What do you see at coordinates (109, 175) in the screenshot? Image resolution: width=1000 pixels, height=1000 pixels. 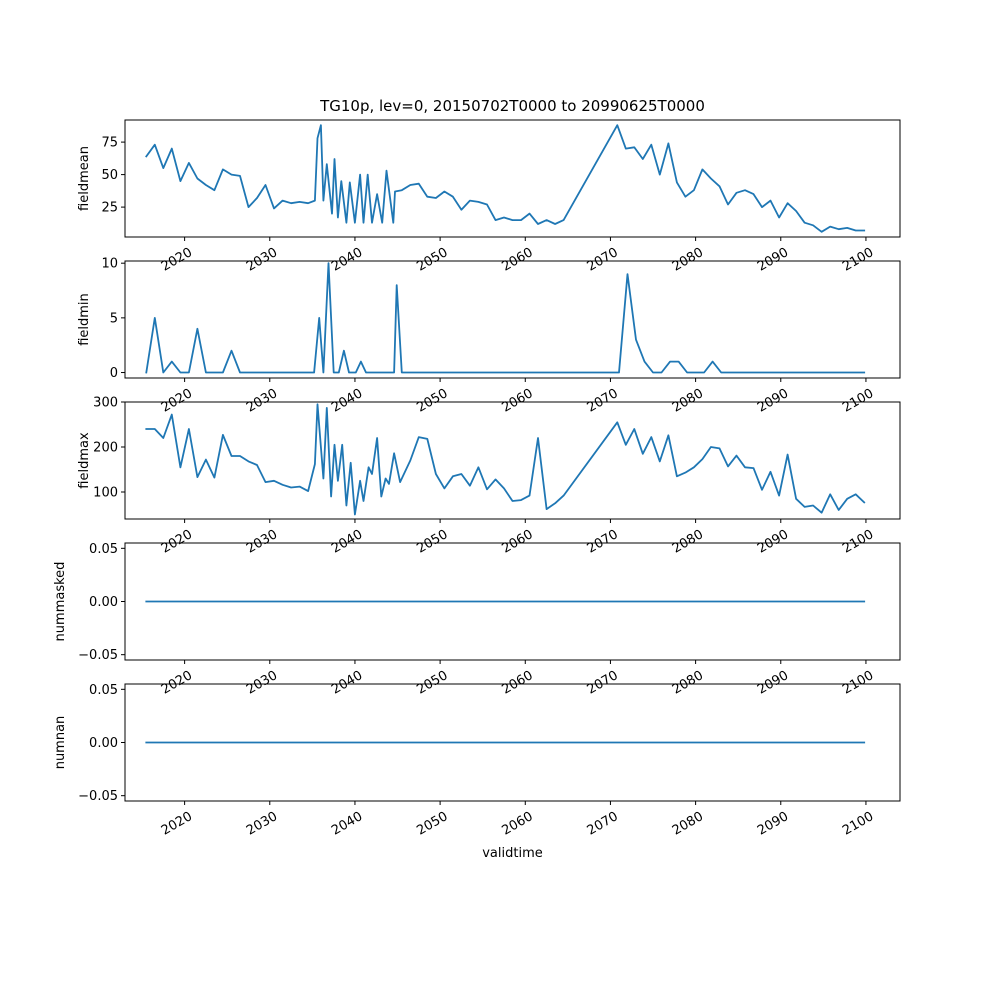 I see `y-tick-label: 50` at bounding box center [109, 175].